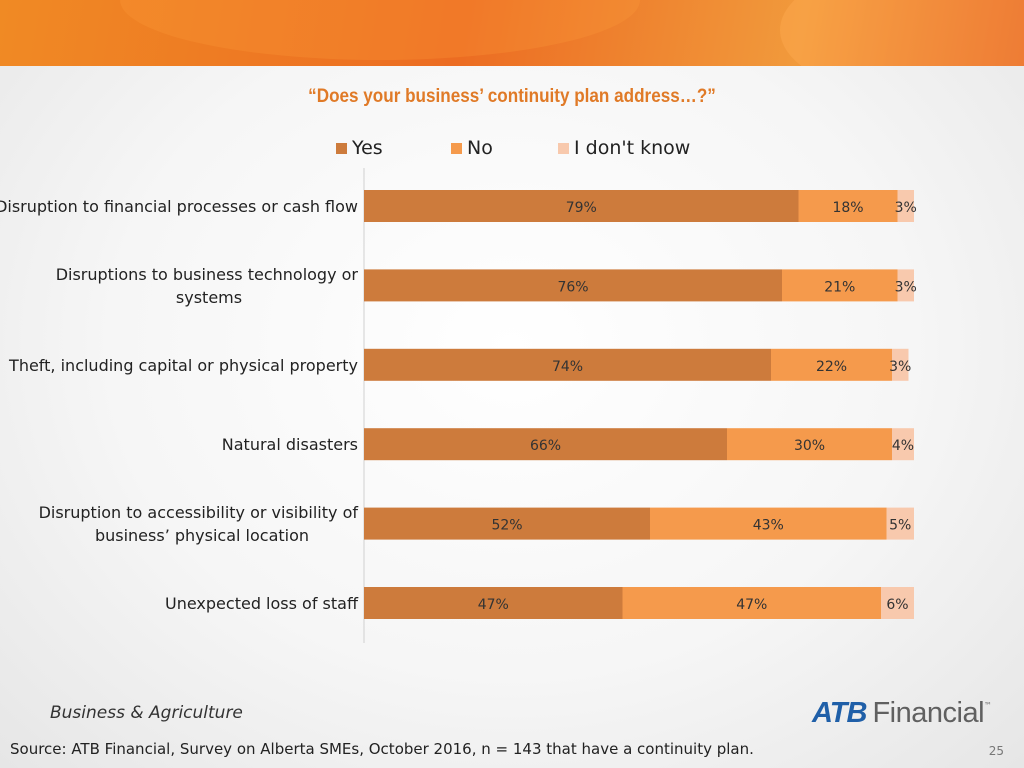 The image size is (1024, 768). Describe the element at coordinates (839, 713) in the screenshot. I see `logo-atb-text: ATB` at that location.